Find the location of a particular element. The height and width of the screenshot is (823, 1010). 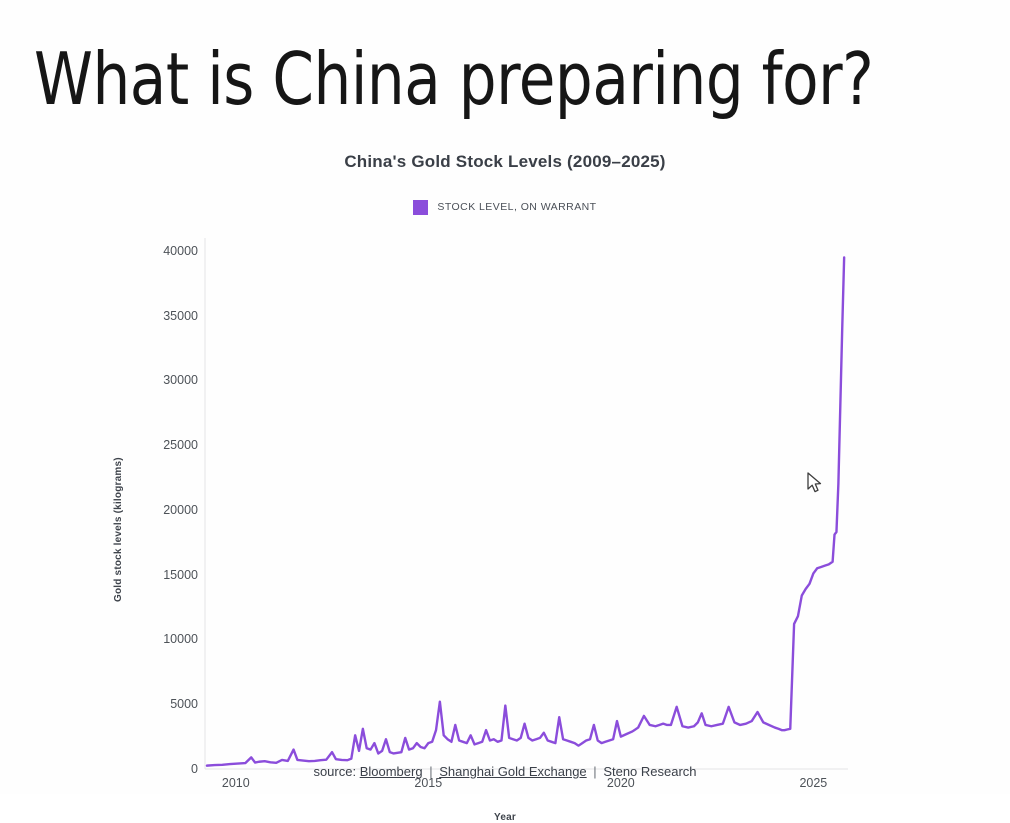

page-title: What is China preparing for? is located at coordinates (454, 79).